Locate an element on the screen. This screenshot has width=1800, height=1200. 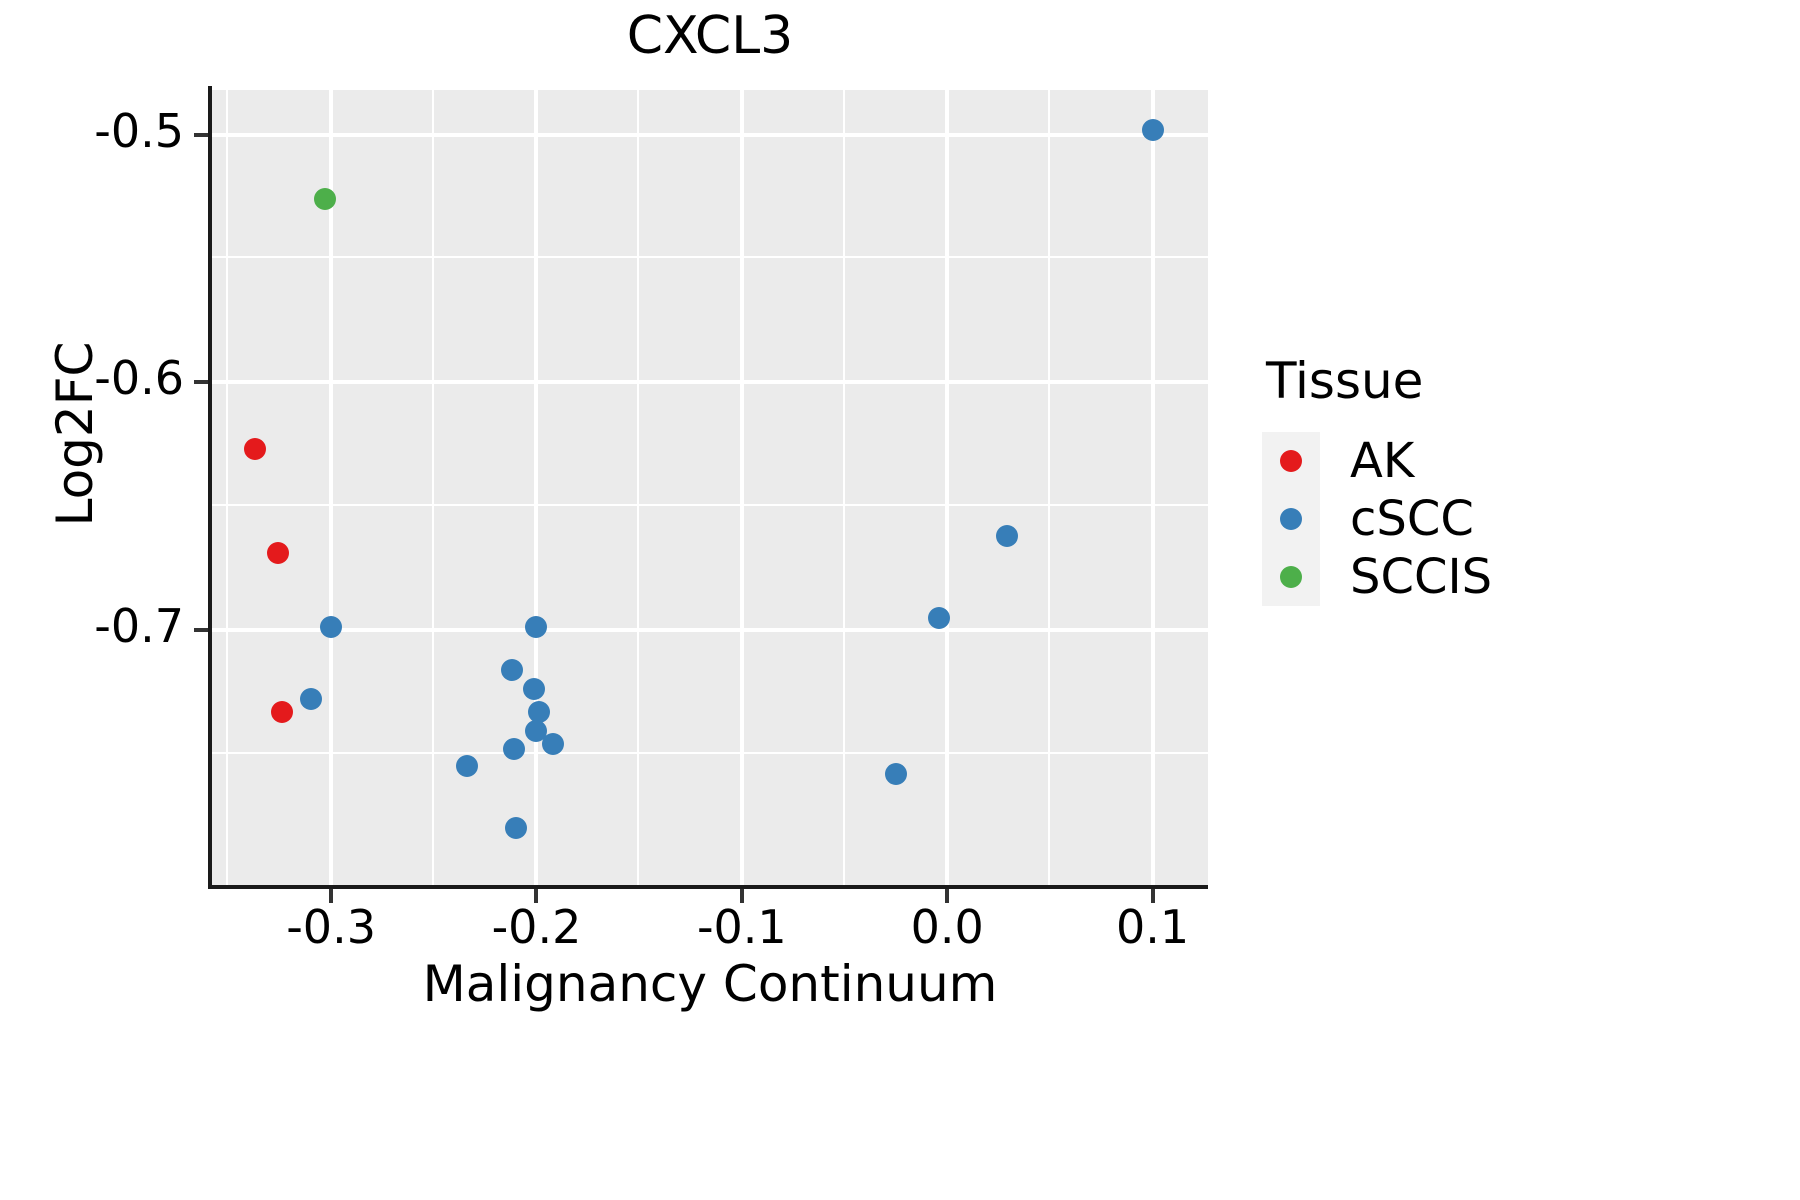
y-tick-label: -0.6 is located at coordinates (139, 378).